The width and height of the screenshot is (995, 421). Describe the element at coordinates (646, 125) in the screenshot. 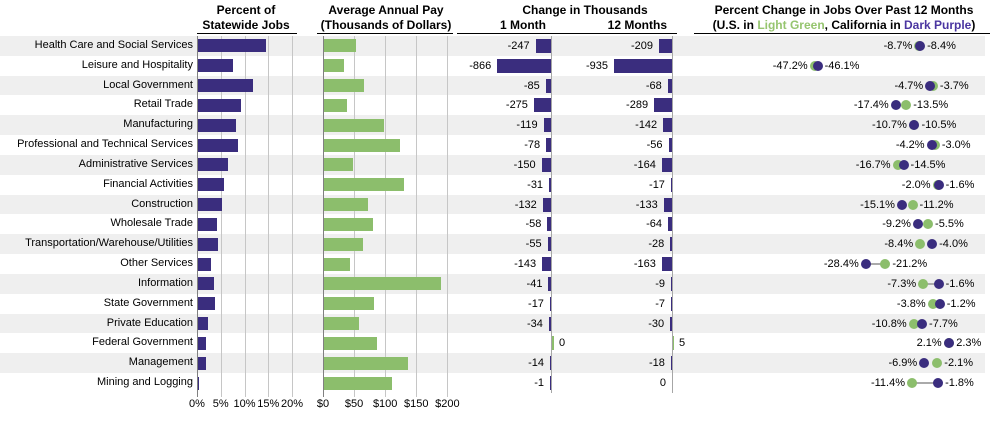

I see `change-12m-value: -142` at that location.